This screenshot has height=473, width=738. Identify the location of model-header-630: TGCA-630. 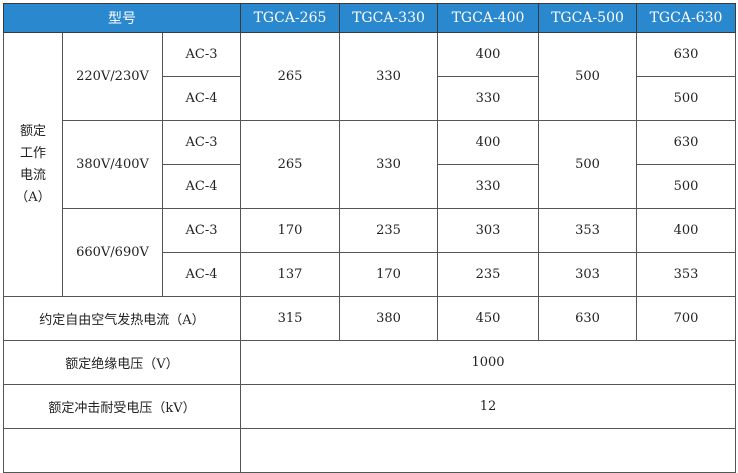
(686, 18).